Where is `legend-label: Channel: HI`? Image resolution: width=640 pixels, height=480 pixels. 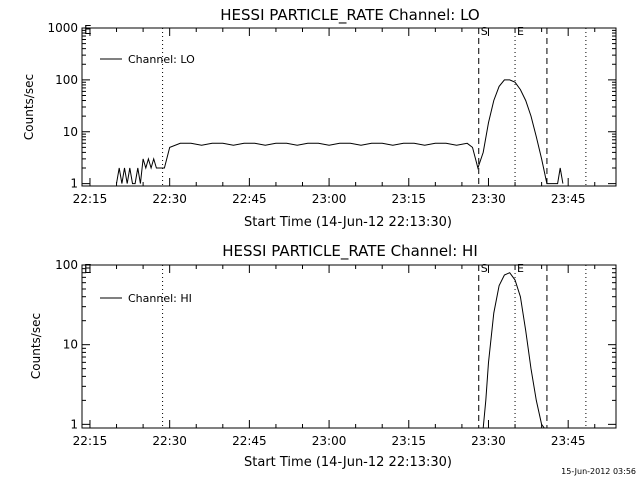
legend-label: Channel: HI is located at coordinates (160, 298).